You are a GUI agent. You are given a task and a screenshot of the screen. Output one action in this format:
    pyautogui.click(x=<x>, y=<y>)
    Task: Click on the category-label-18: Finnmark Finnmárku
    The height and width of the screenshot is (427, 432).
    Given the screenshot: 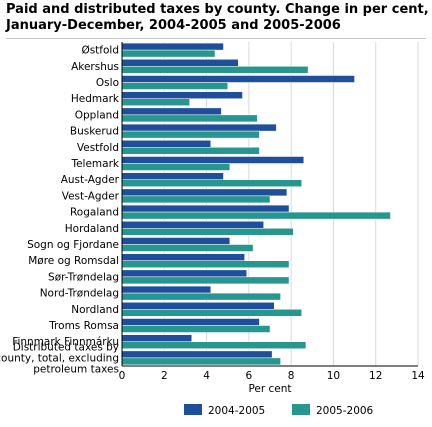 What is the action you would take?
    pyautogui.click(x=65, y=342)
    